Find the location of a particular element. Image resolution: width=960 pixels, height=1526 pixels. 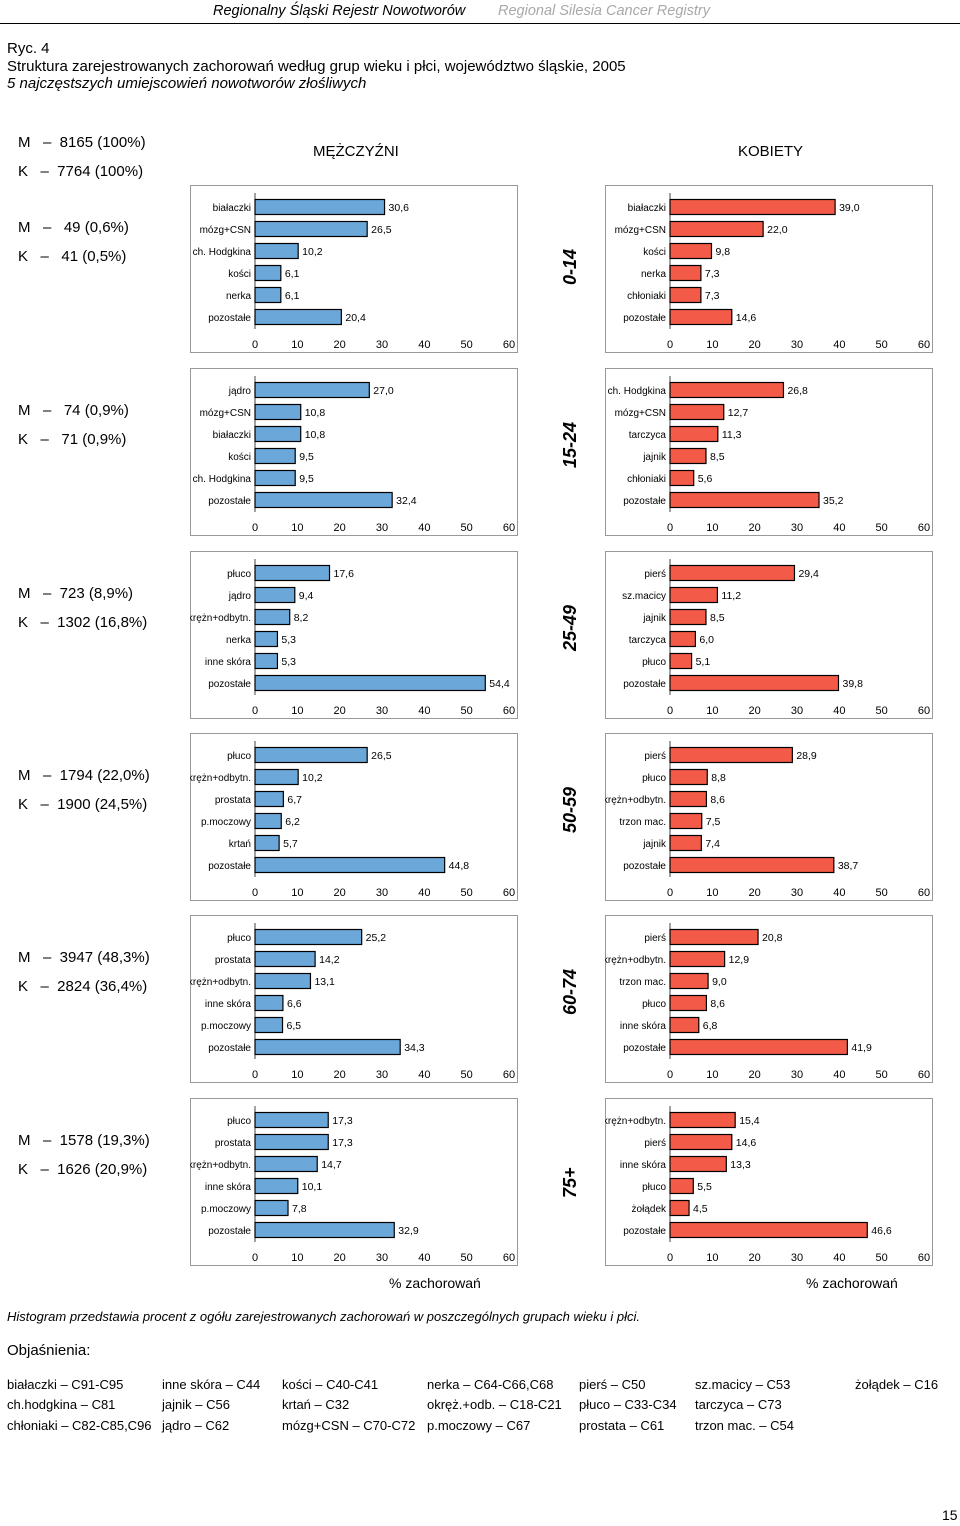

bar-value-label: 9,4 is located at coordinates (306, 596).